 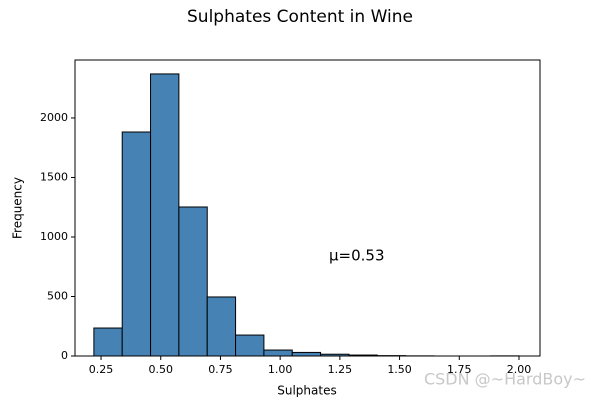 What do you see at coordinates (54, 117) in the screenshot?
I see `y-tick-label: 2000` at bounding box center [54, 117].